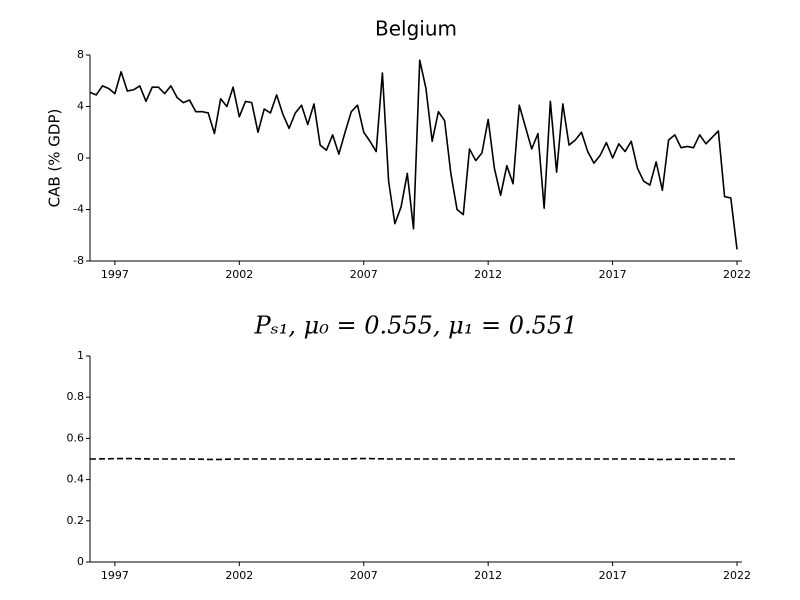  What do you see at coordinates (55, 158) in the screenshot?
I see `y-axis-label: CAB (% GDP)` at bounding box center [55, 158].